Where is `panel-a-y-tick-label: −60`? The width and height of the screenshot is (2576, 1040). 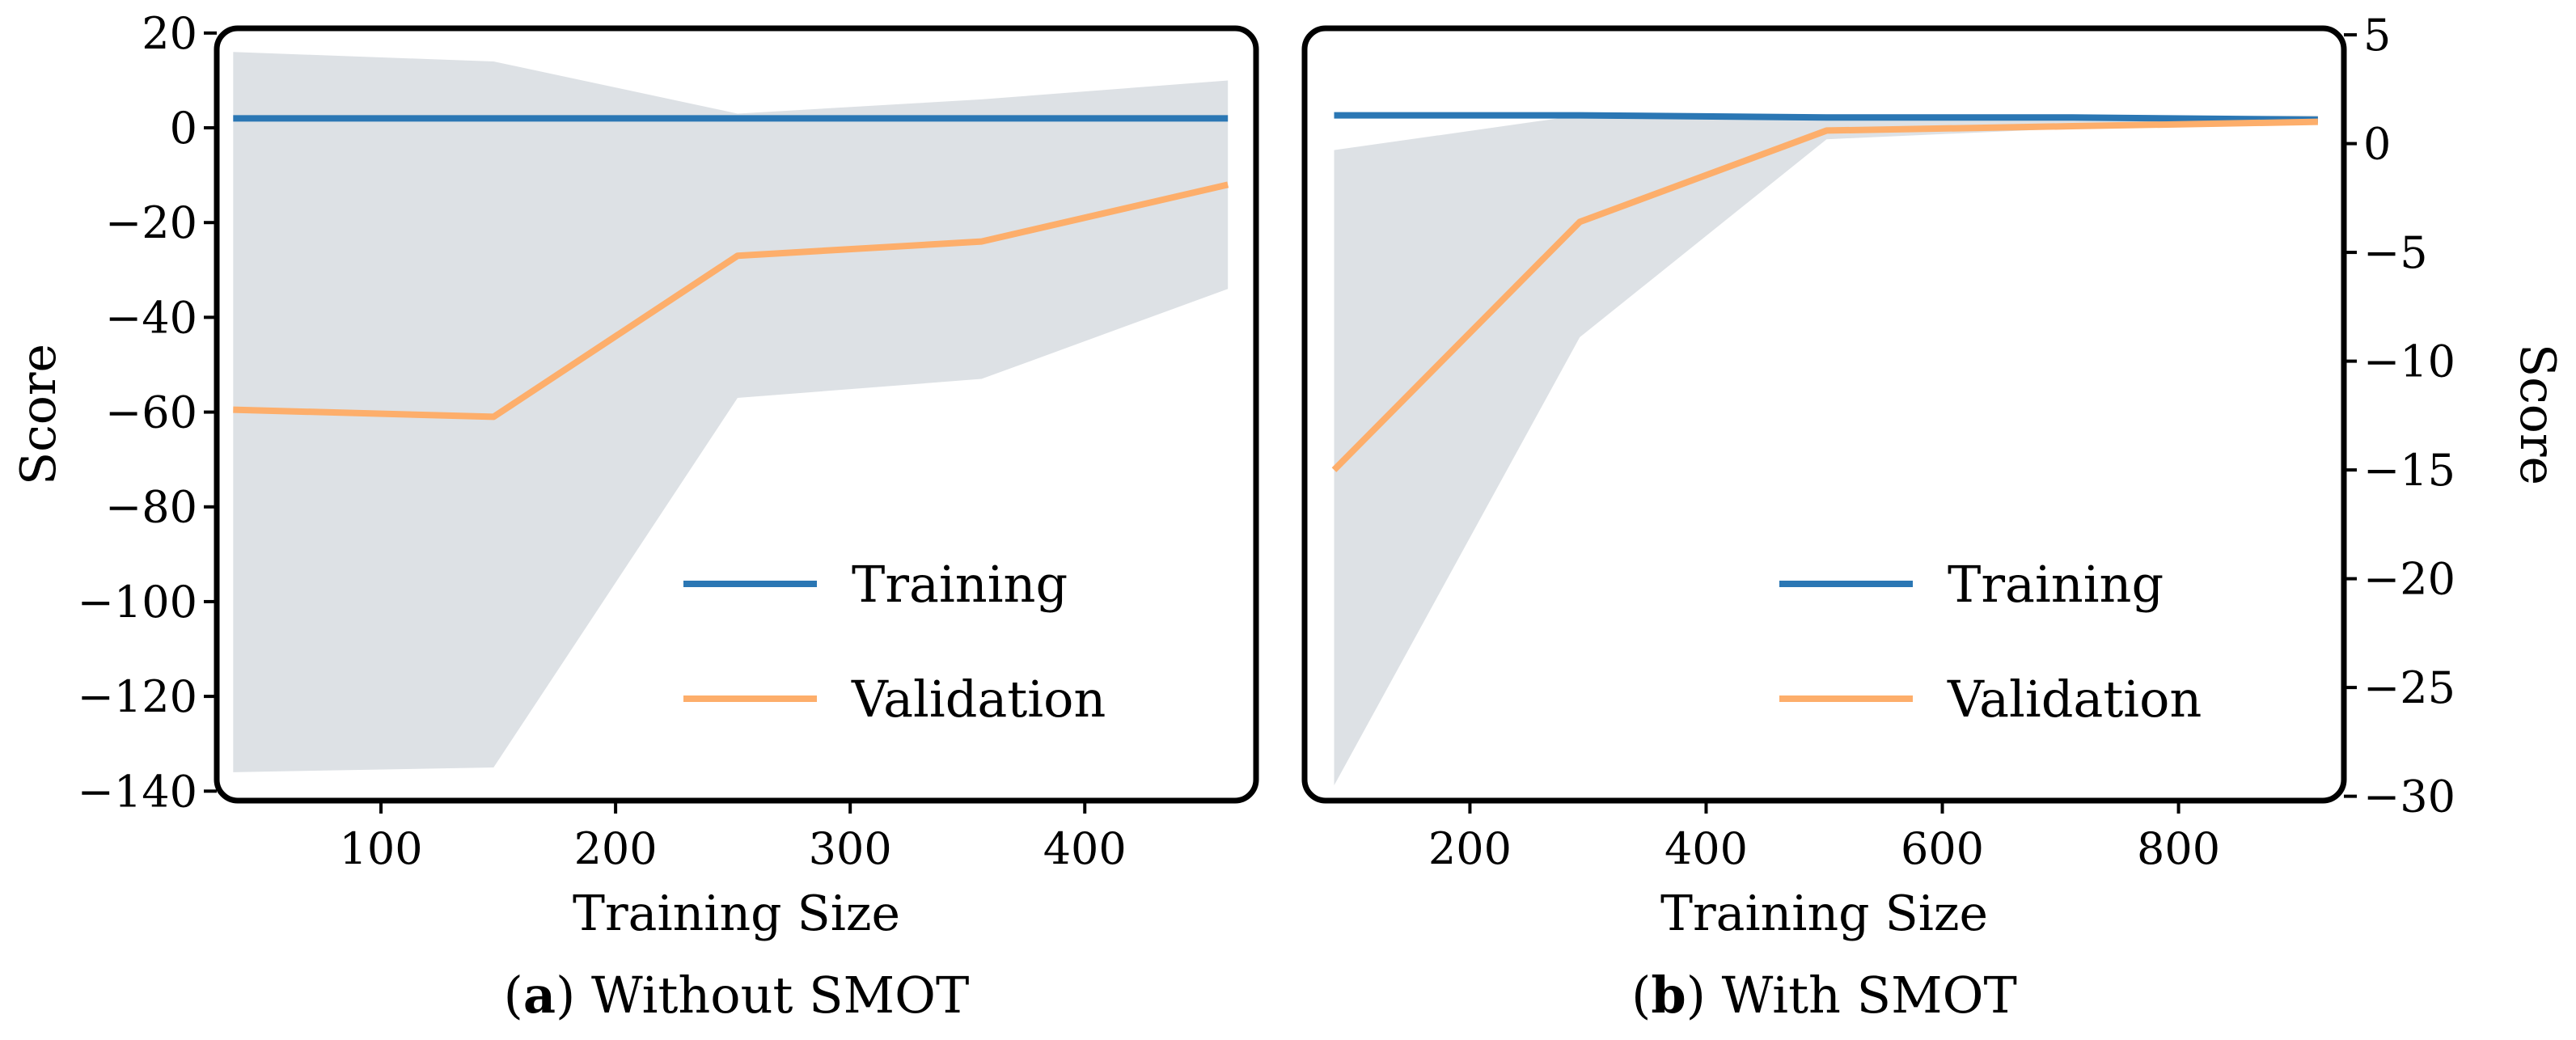 panel-a-y-tick-label: −60 is located at coordinates (151, 412).